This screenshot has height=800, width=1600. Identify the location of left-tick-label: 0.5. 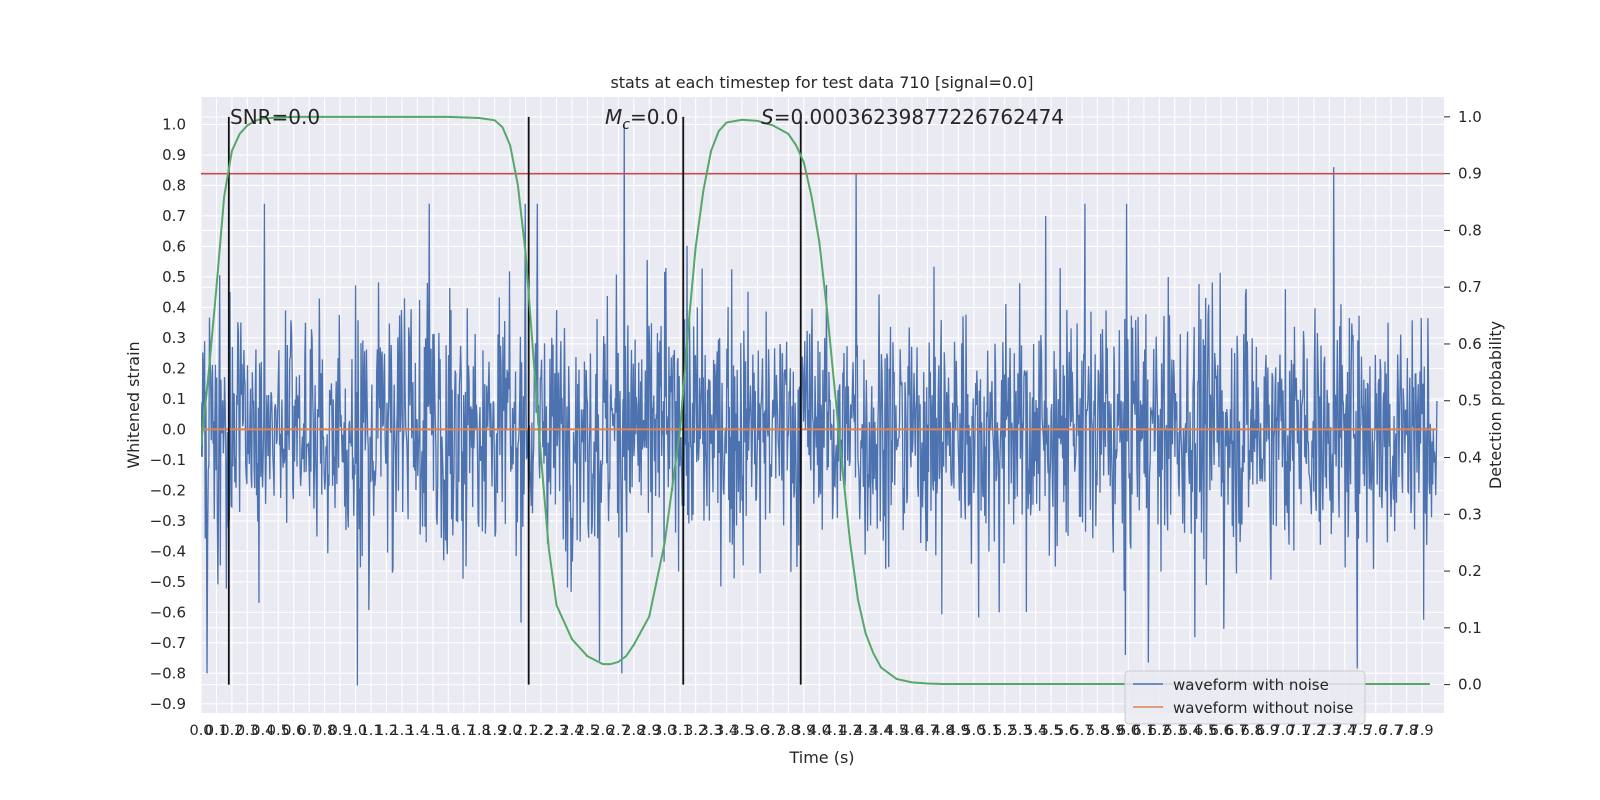
(174, 277).